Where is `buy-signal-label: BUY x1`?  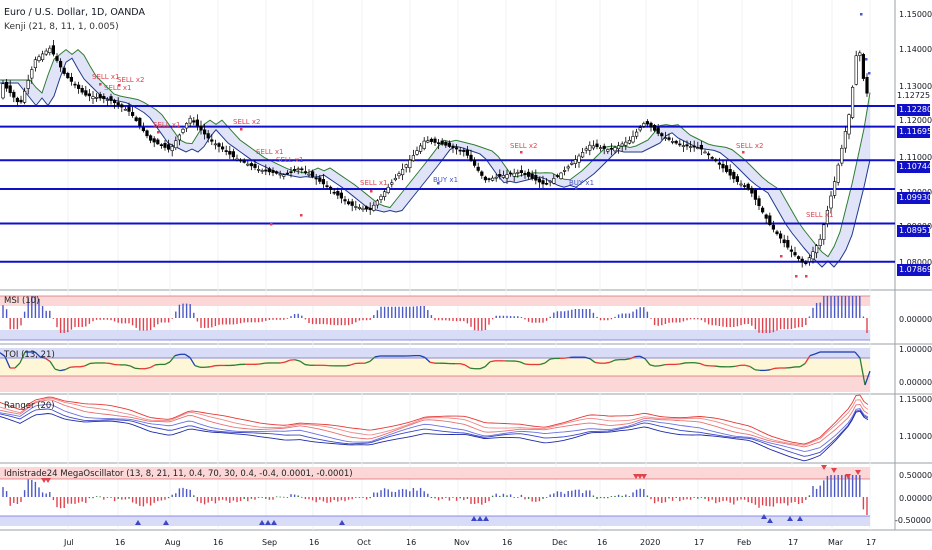
buy-signal-label: BUY x1 is located at coordinates (582, 183).